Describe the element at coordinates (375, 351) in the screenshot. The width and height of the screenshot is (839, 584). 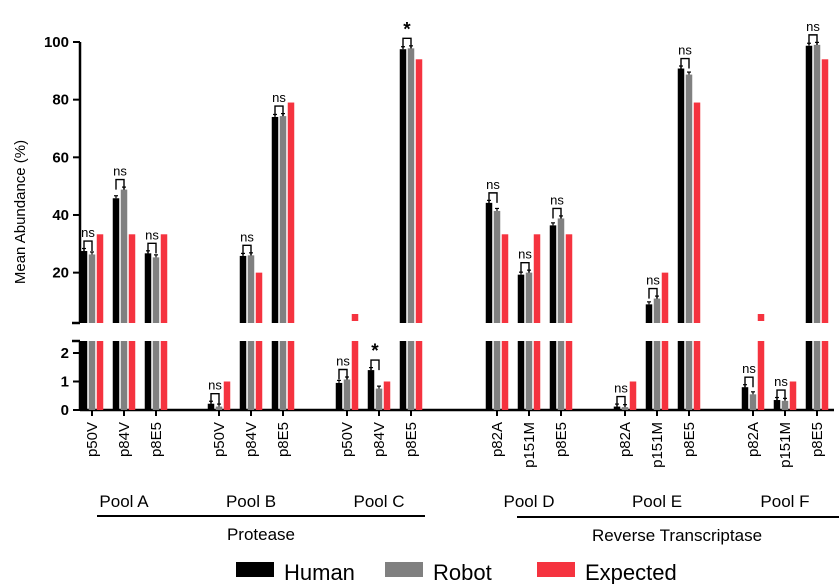
I see `significance-label: *` at that location.